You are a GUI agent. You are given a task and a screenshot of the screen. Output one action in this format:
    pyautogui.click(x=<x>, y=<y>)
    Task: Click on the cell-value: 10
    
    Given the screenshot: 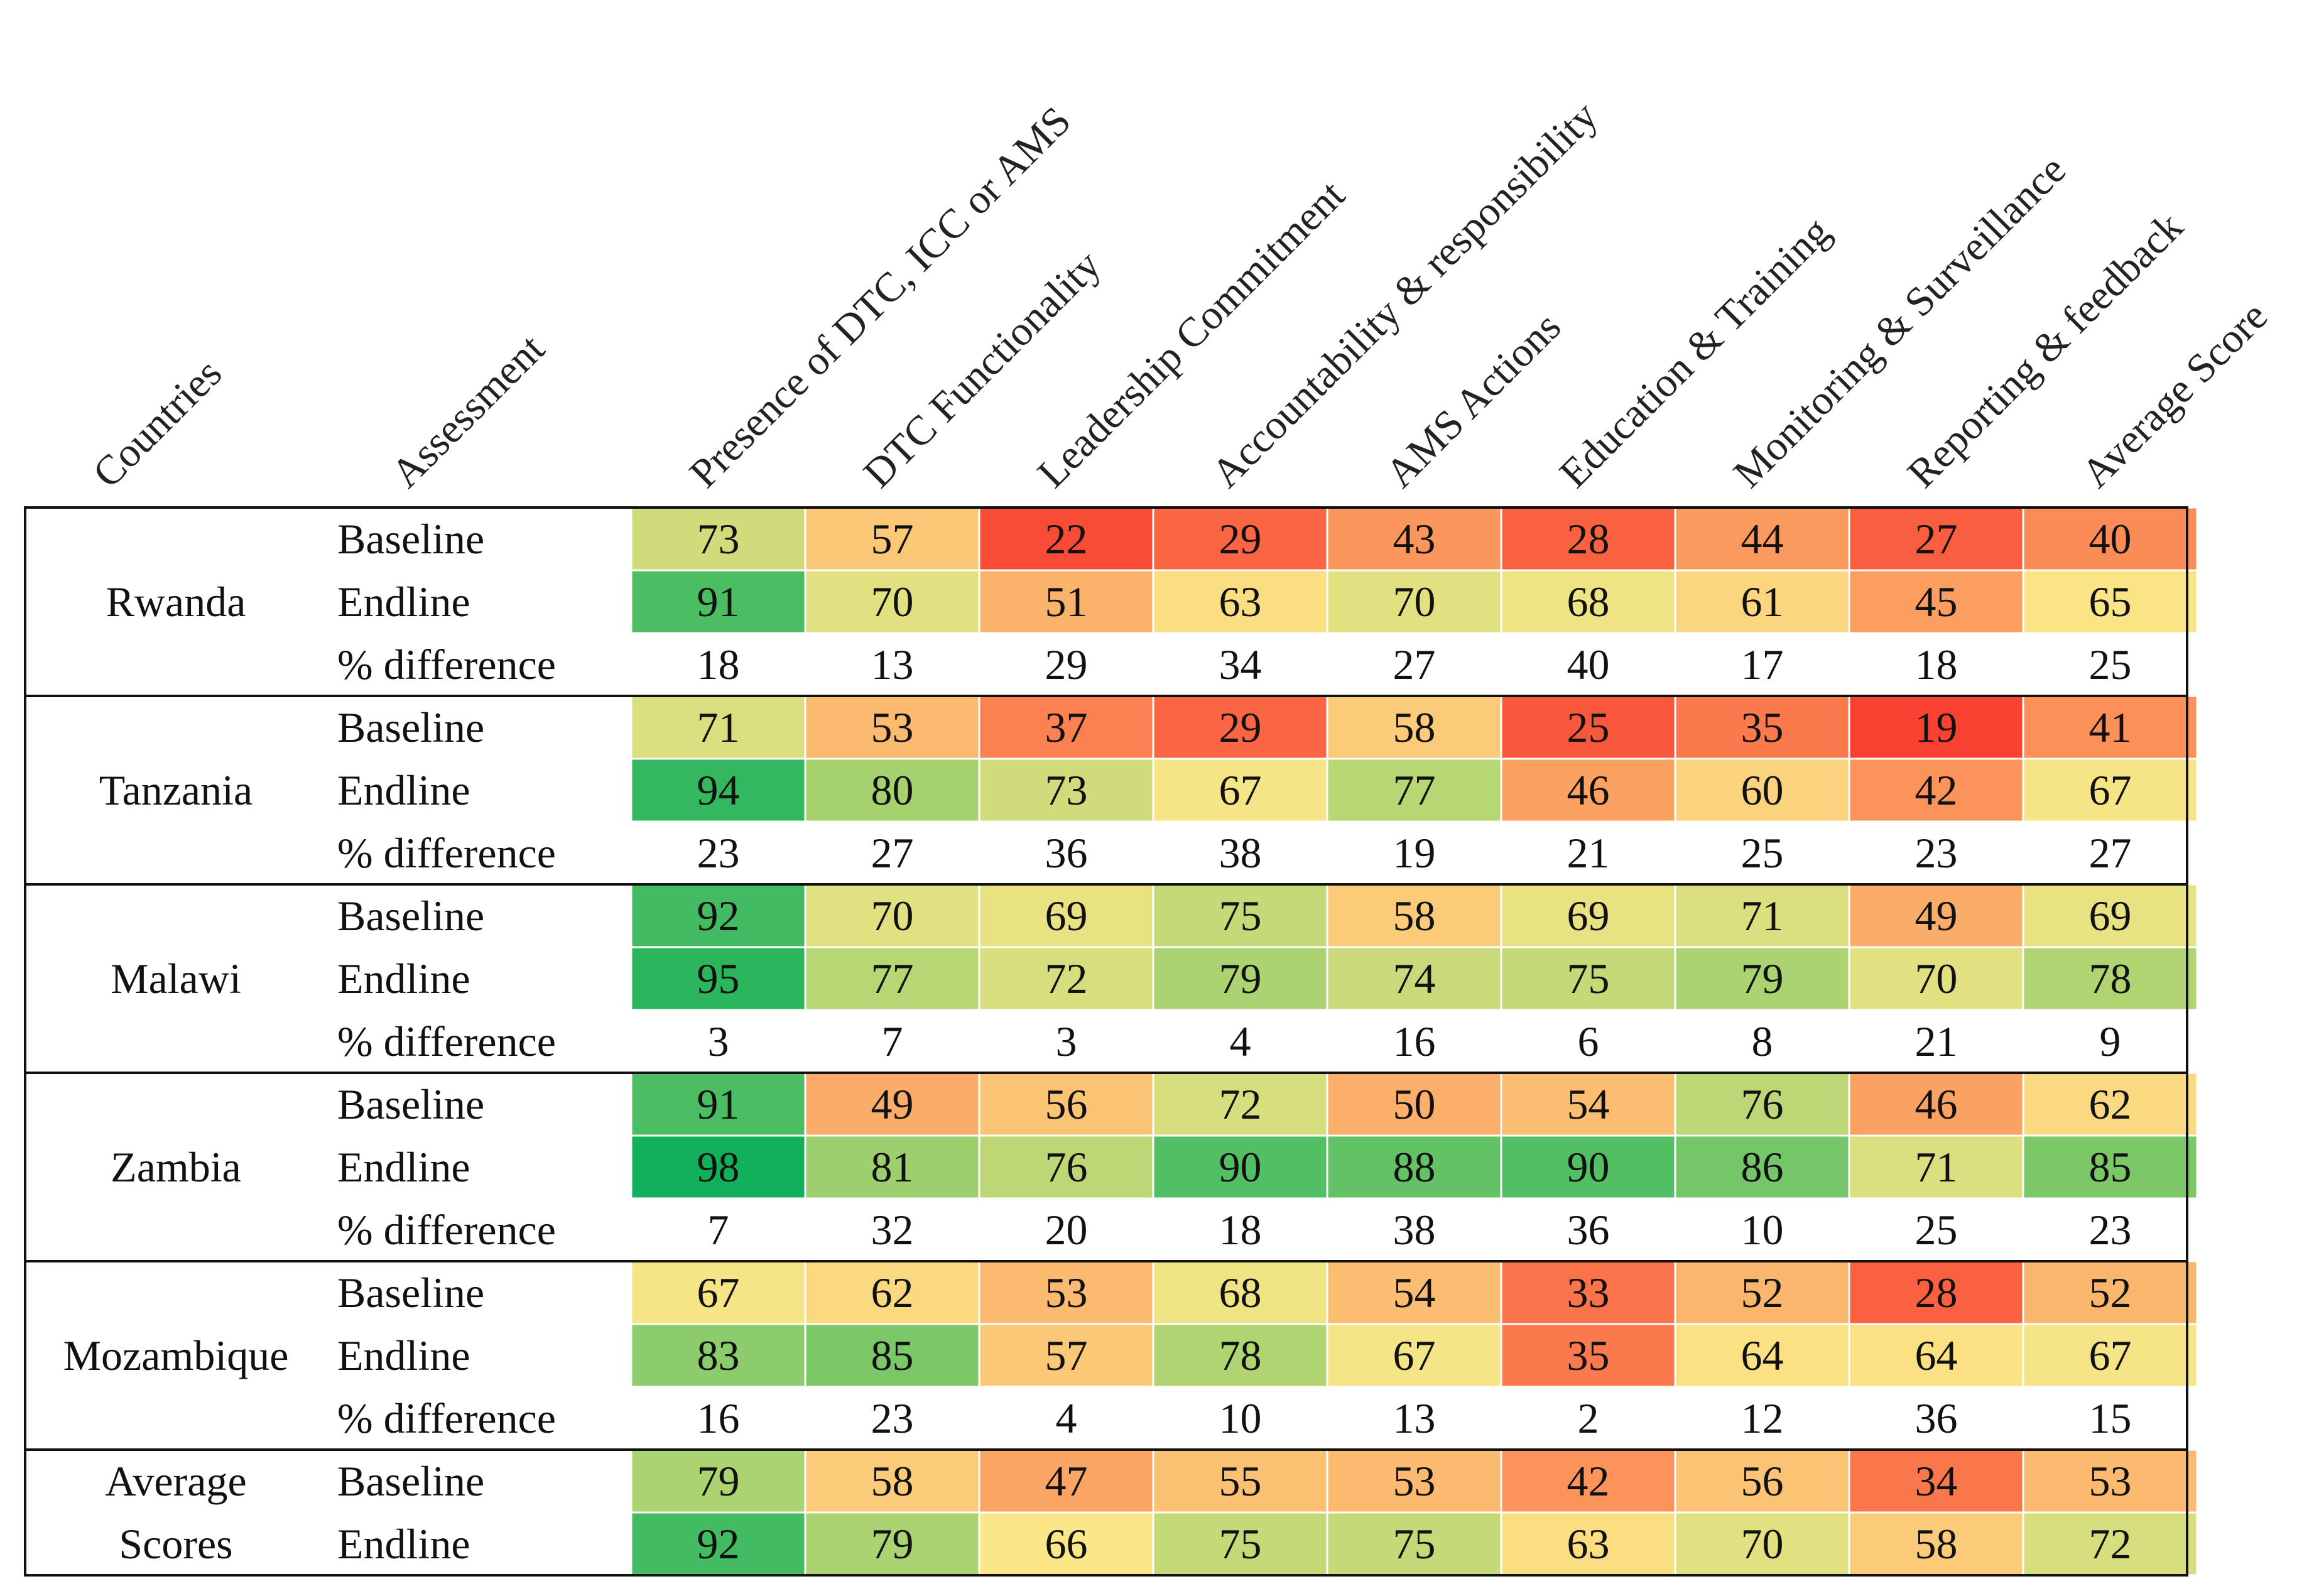 What is the action you would take?
    pyautogui.click(x=1241, y=1418)
    